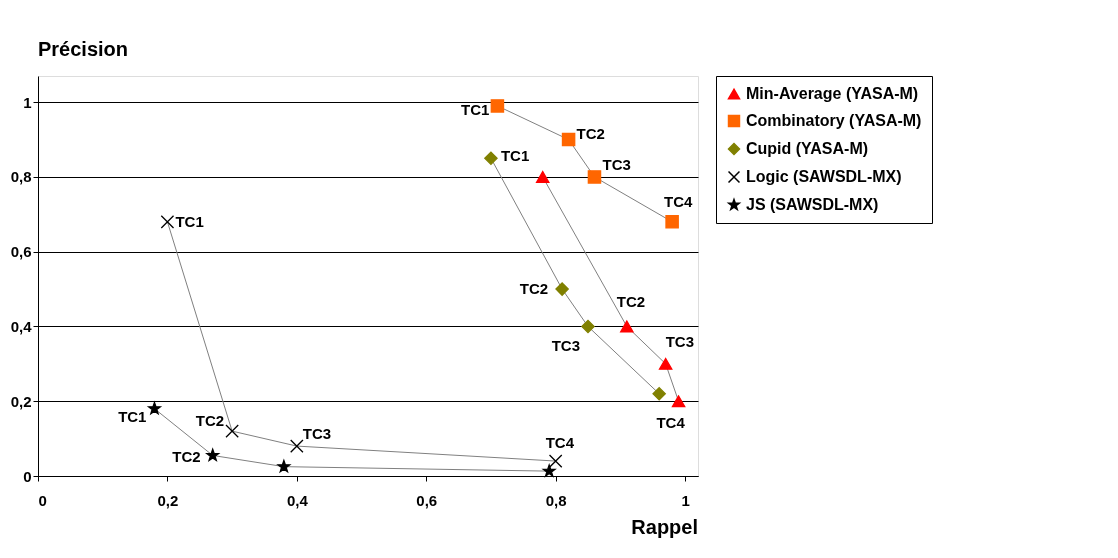 The image size is (1118, 558). What do you see at coordinates (42, 500) in the screenshot?
I see `x-tick-label: 0` at bounding box center [42, 500].